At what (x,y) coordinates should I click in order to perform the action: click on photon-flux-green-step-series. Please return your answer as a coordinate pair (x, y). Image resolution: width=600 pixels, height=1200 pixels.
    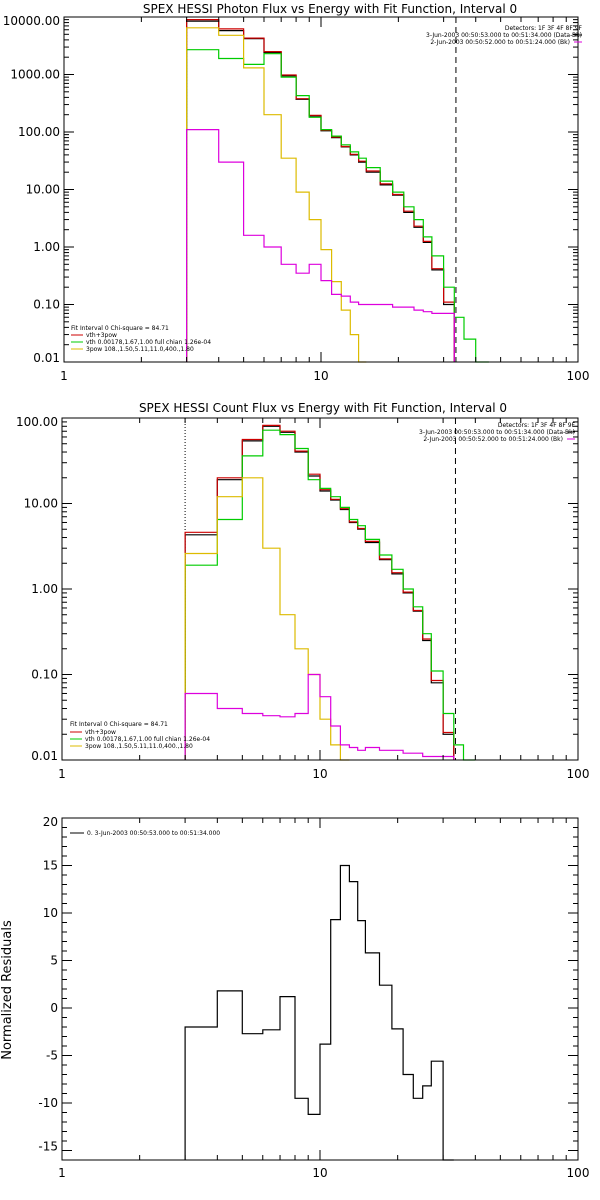
    Looking at the image, I should click on (337, 206).